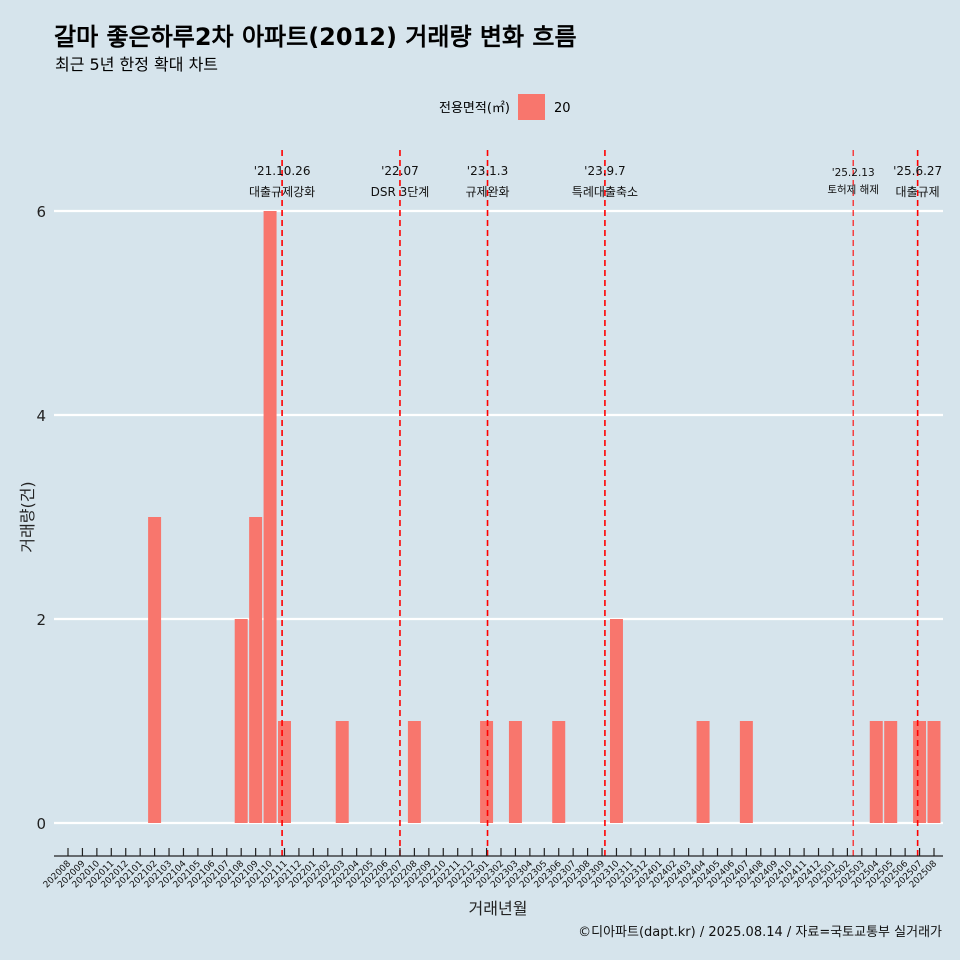  Describe the element at coordinates (605, 192) in the screenshot. I see `event-description-label: 특례대출축소` at that location.